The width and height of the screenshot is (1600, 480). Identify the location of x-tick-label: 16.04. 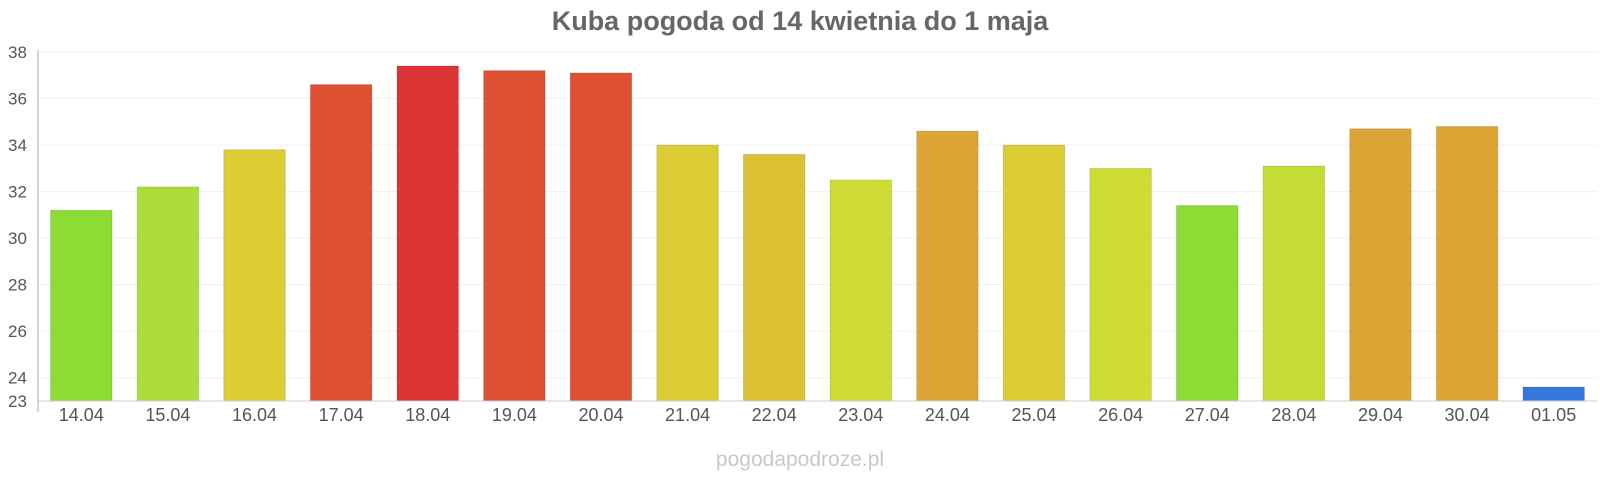
(254, 415).